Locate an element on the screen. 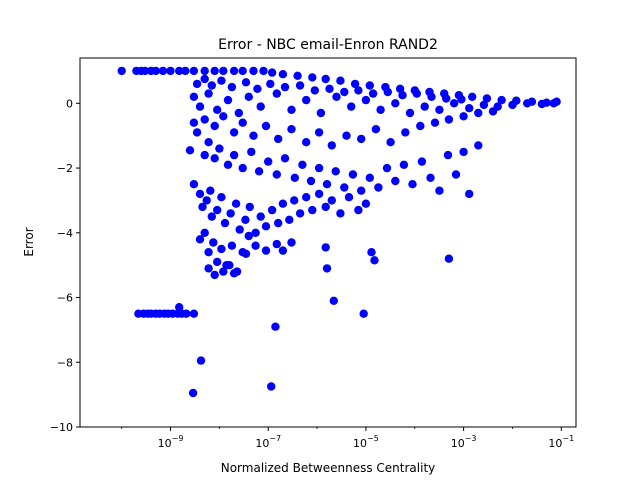 This screenshot has height=480, width=640. x-tick-label: 10⁻⁷ is located at coordinates (268, 442).